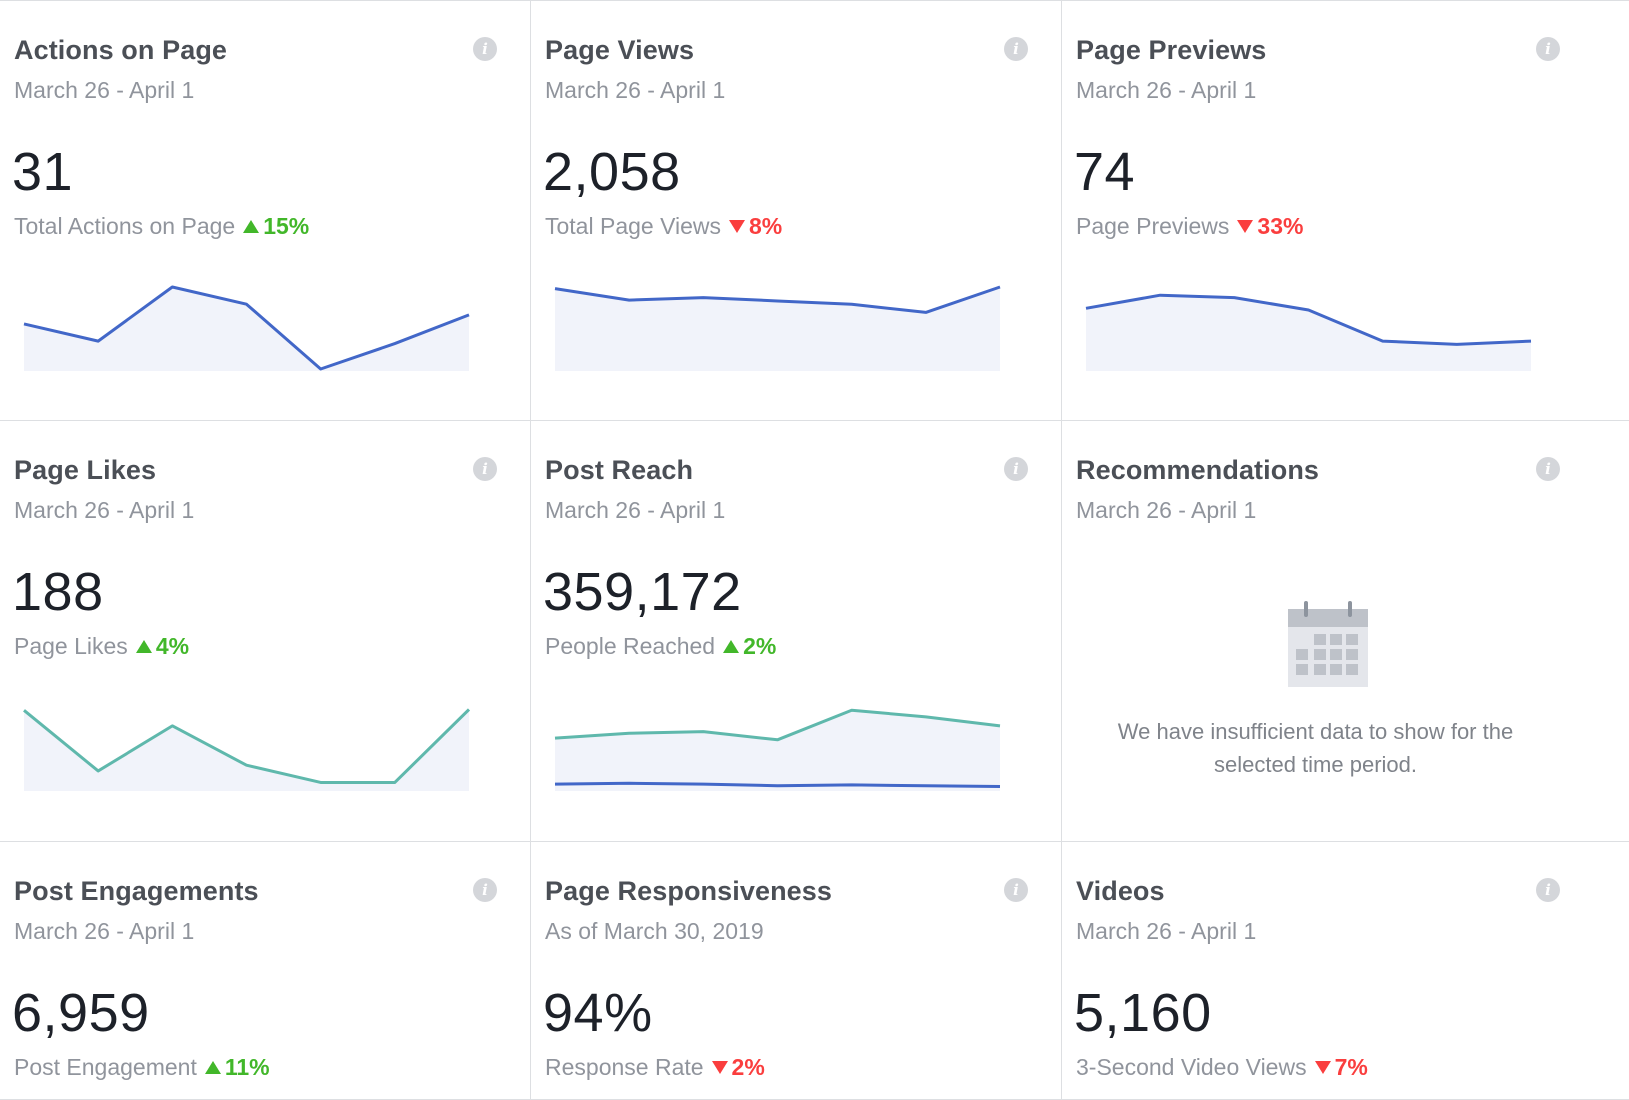  I want to click on metric-label-row: 3-Second Video Views 7%, so click(1222, 1067).